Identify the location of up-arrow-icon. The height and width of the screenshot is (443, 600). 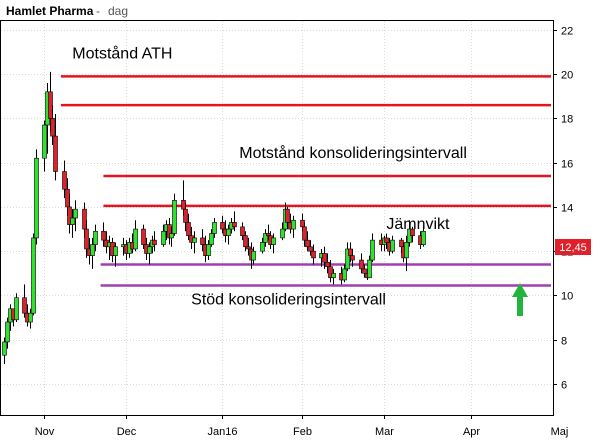
(520, 299).